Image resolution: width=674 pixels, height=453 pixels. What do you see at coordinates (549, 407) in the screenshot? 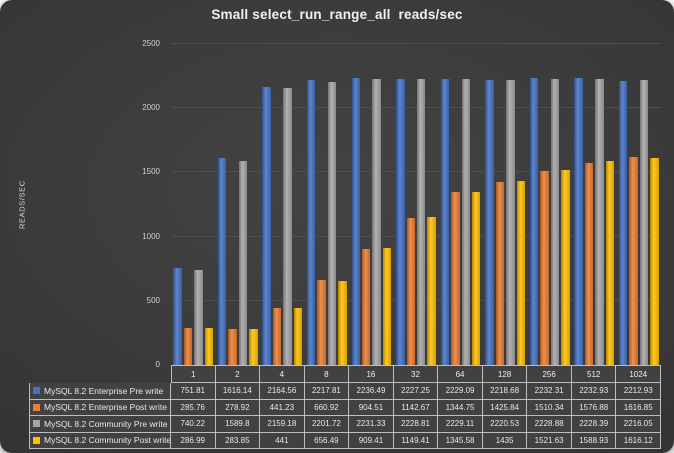
I see `table-value-cell: 1510.34` at bounding box center [549, 407].